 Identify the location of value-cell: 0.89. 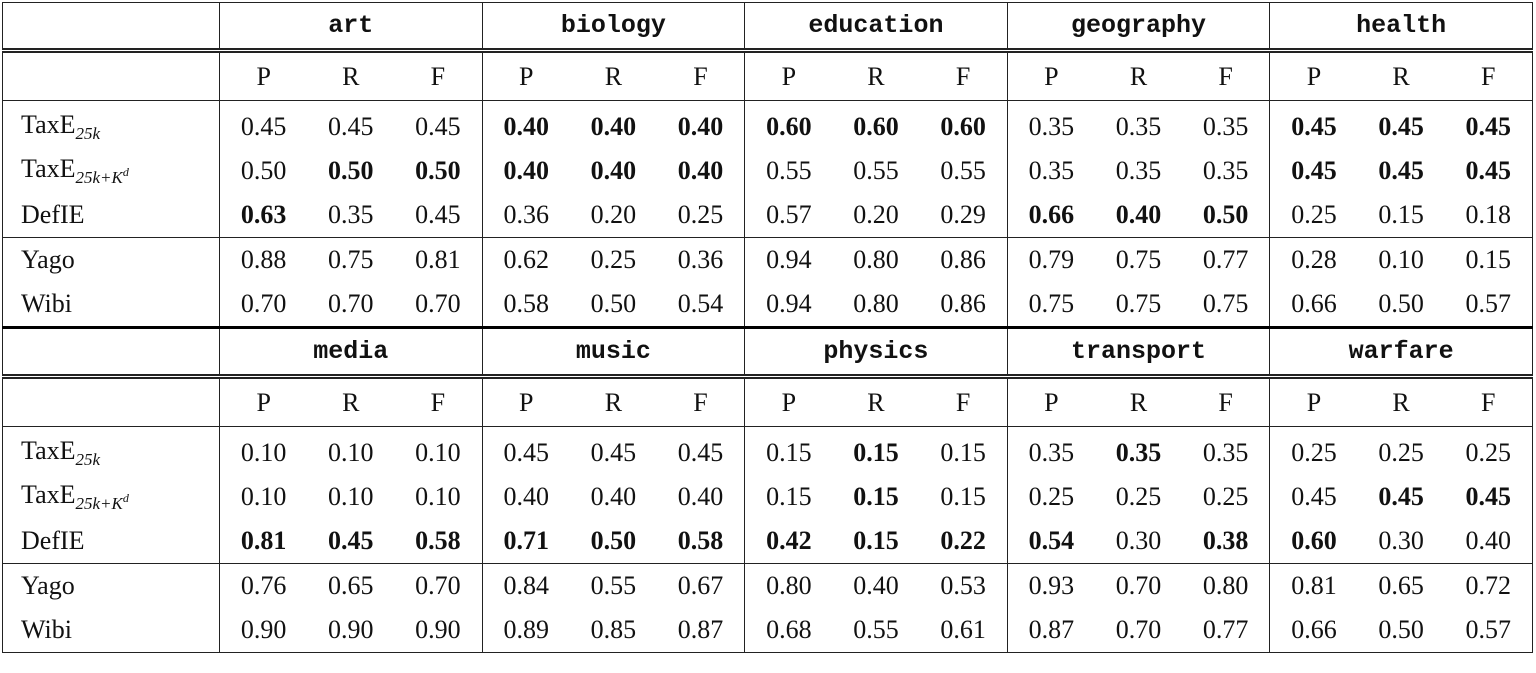
(526, 630).